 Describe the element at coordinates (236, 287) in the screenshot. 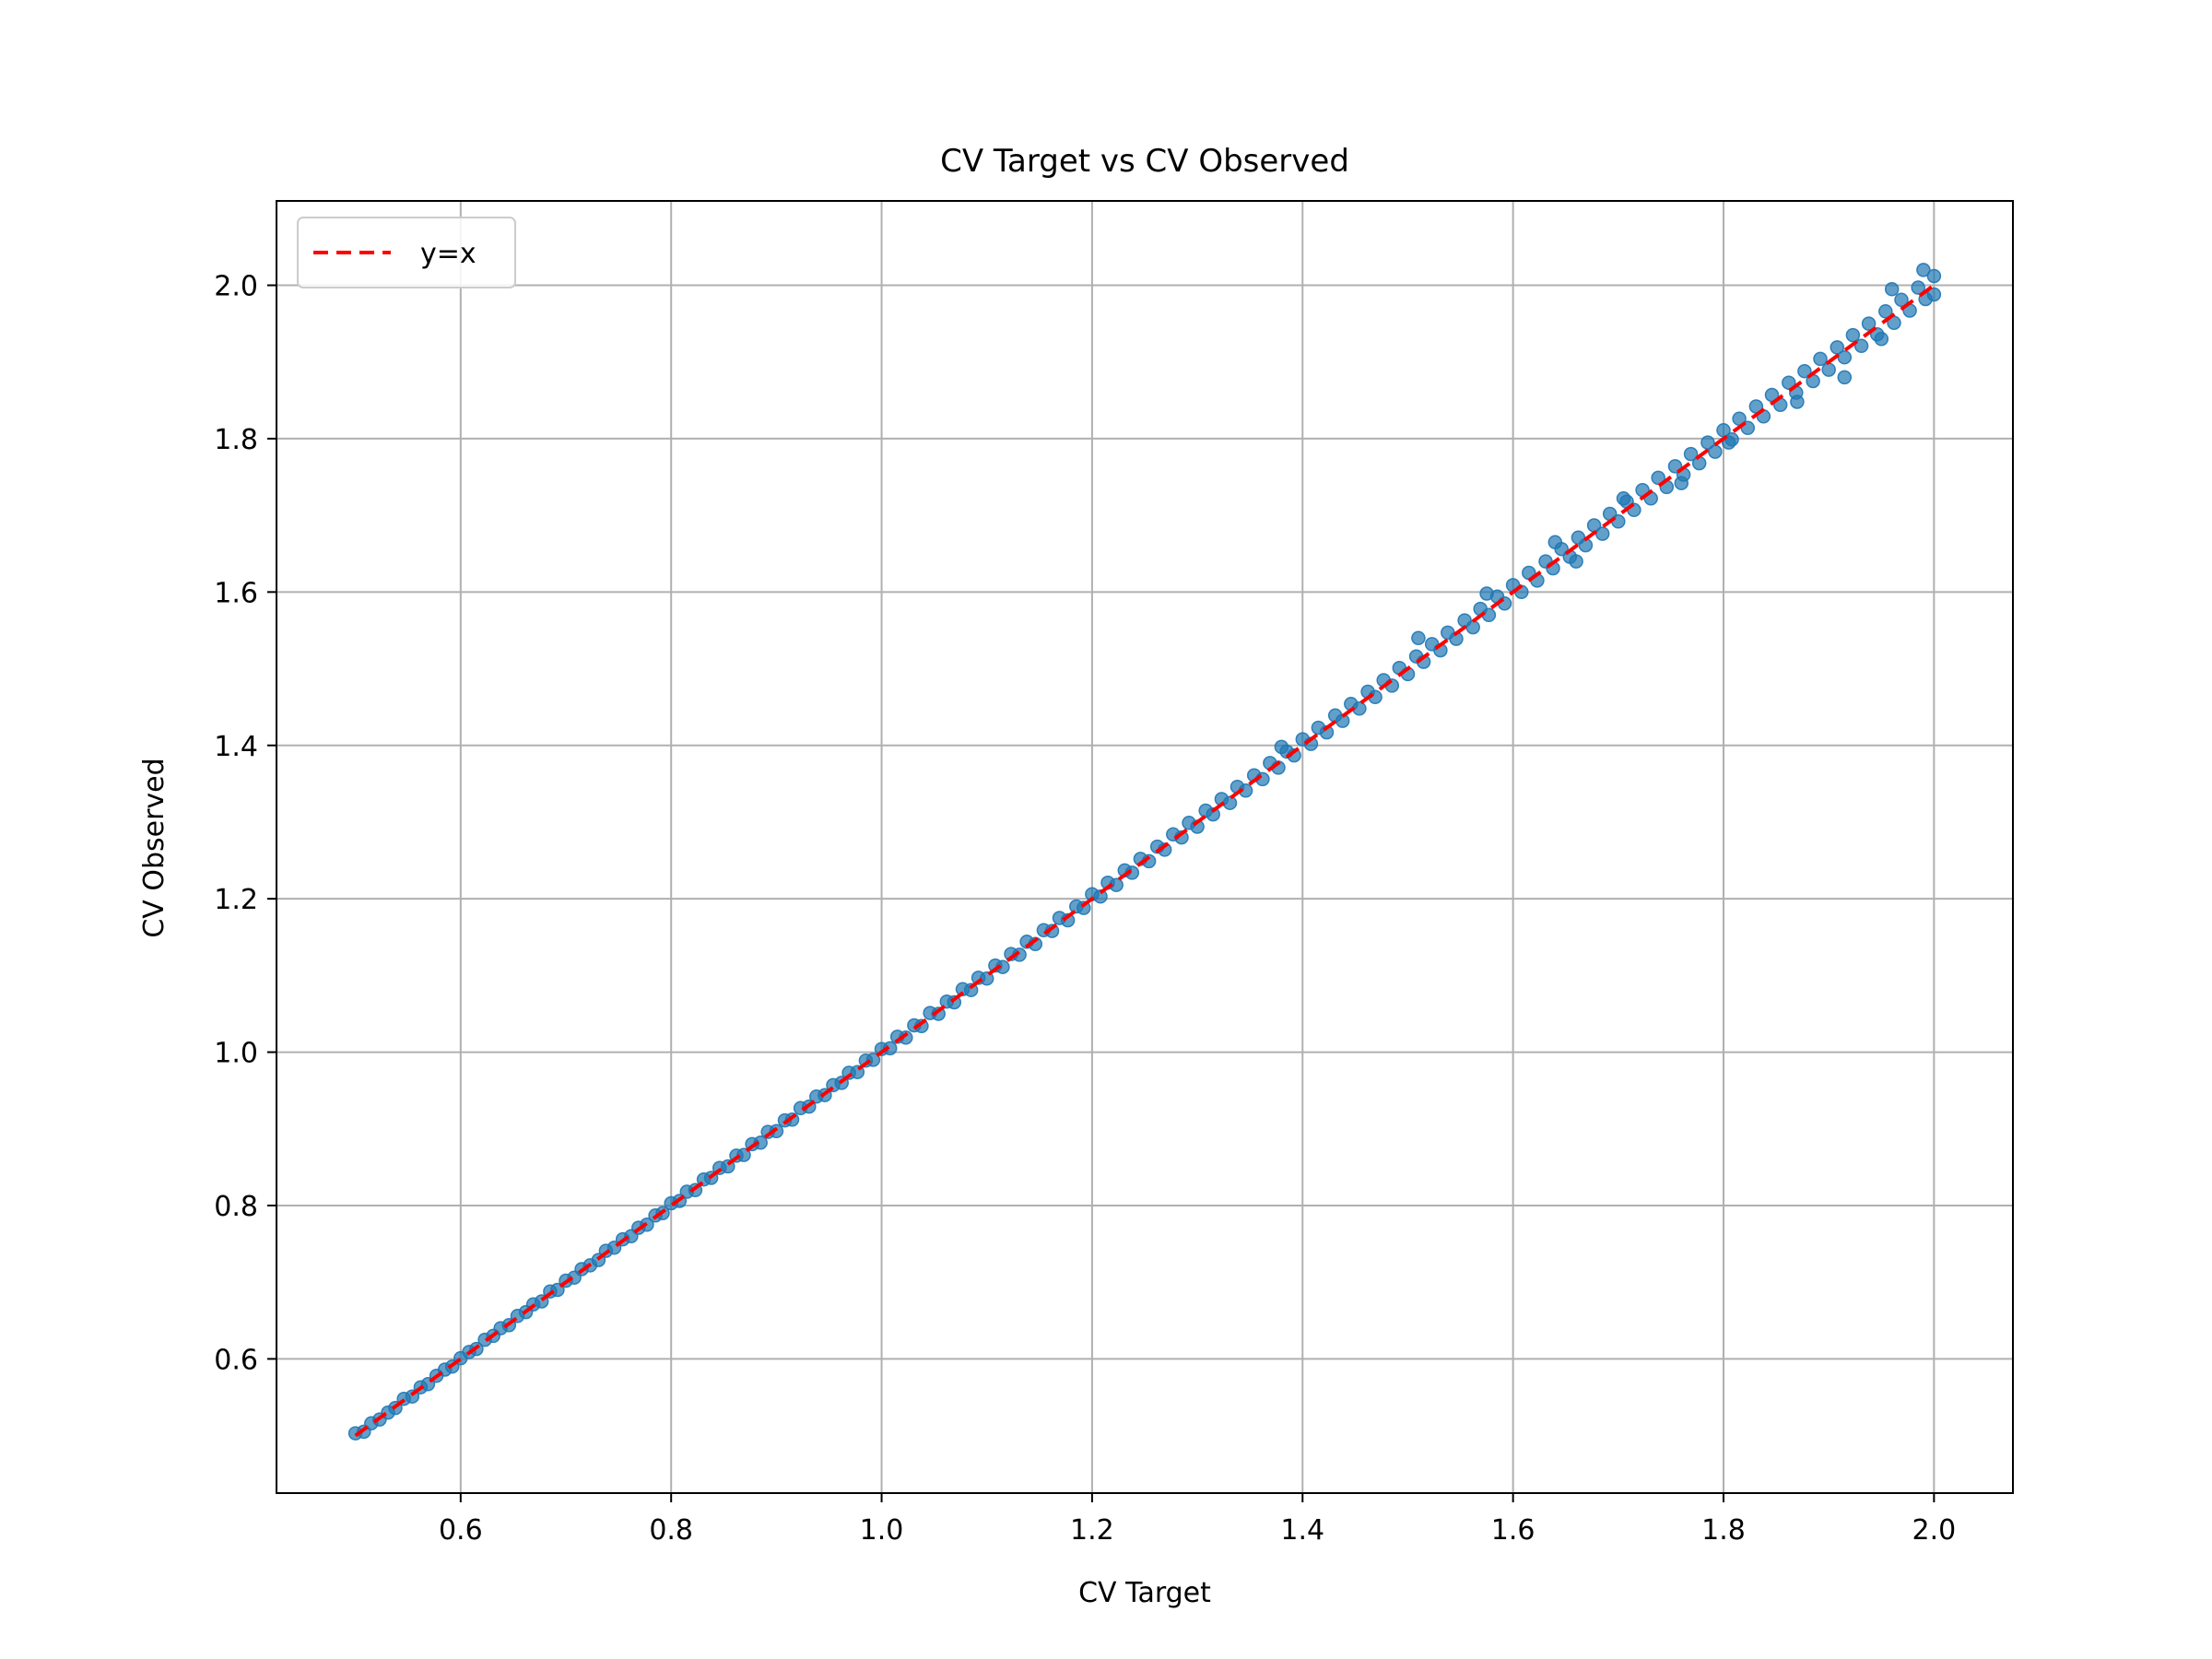

I see `y-tick-label: 2.0` at that location.